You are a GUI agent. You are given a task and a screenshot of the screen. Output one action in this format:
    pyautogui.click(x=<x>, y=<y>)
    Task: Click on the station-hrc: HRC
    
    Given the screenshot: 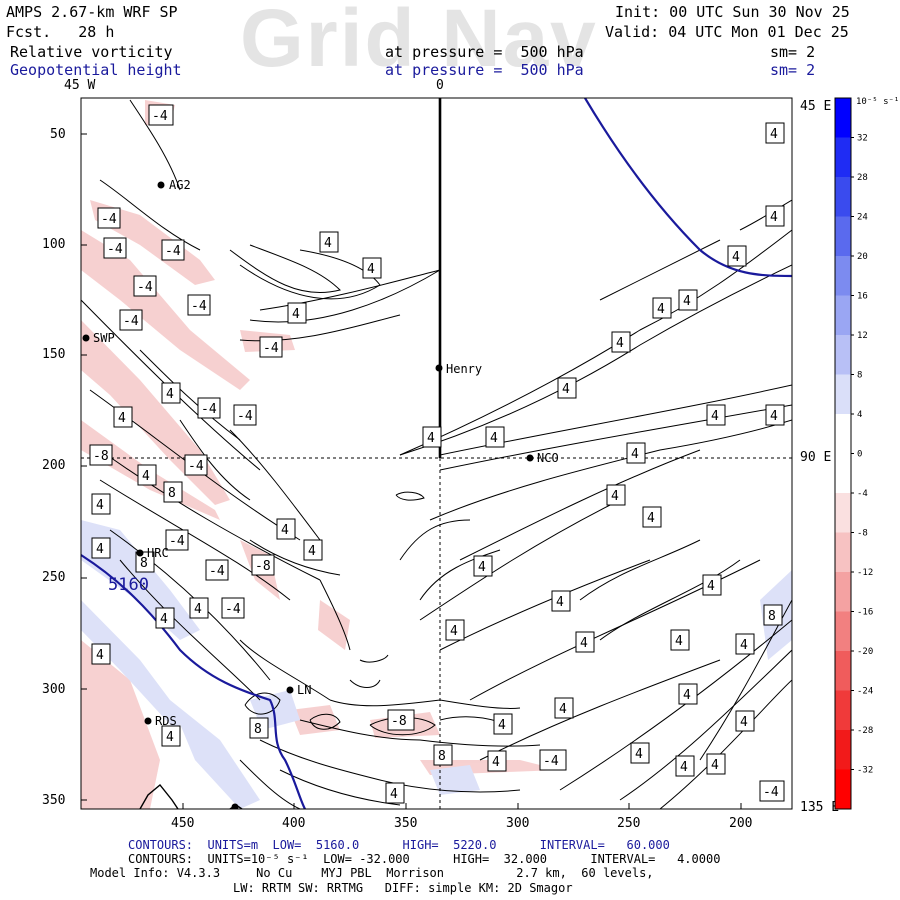 What is the action you would take?
    pyautogui.click(x=152, y=553)
    